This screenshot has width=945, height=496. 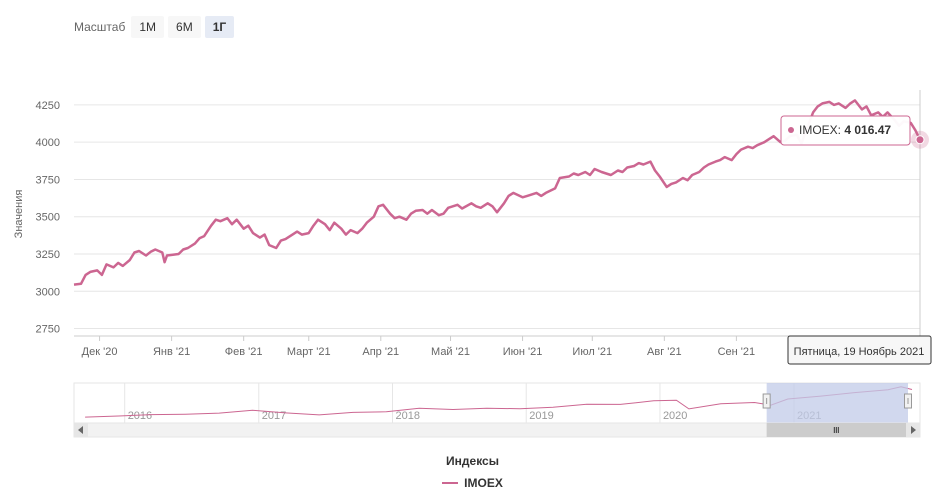 I want to click on tooltip: IMOEX: 4 016.47, so click(x=845, y=130).